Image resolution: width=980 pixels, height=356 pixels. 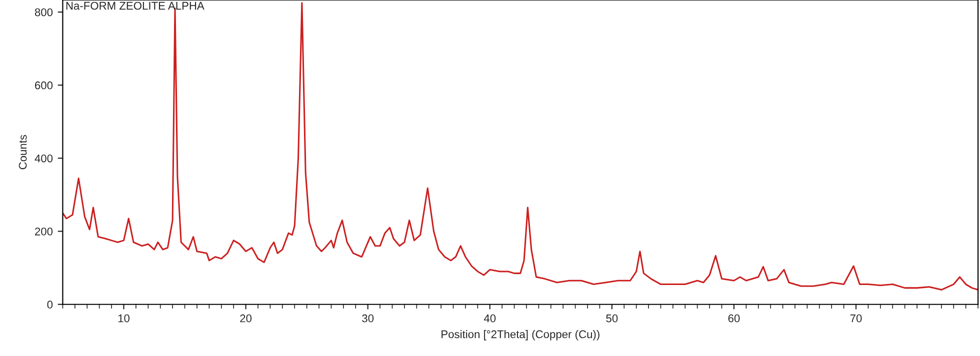 I want to click on y-tick-label: 600, so click(x=44, y=85).